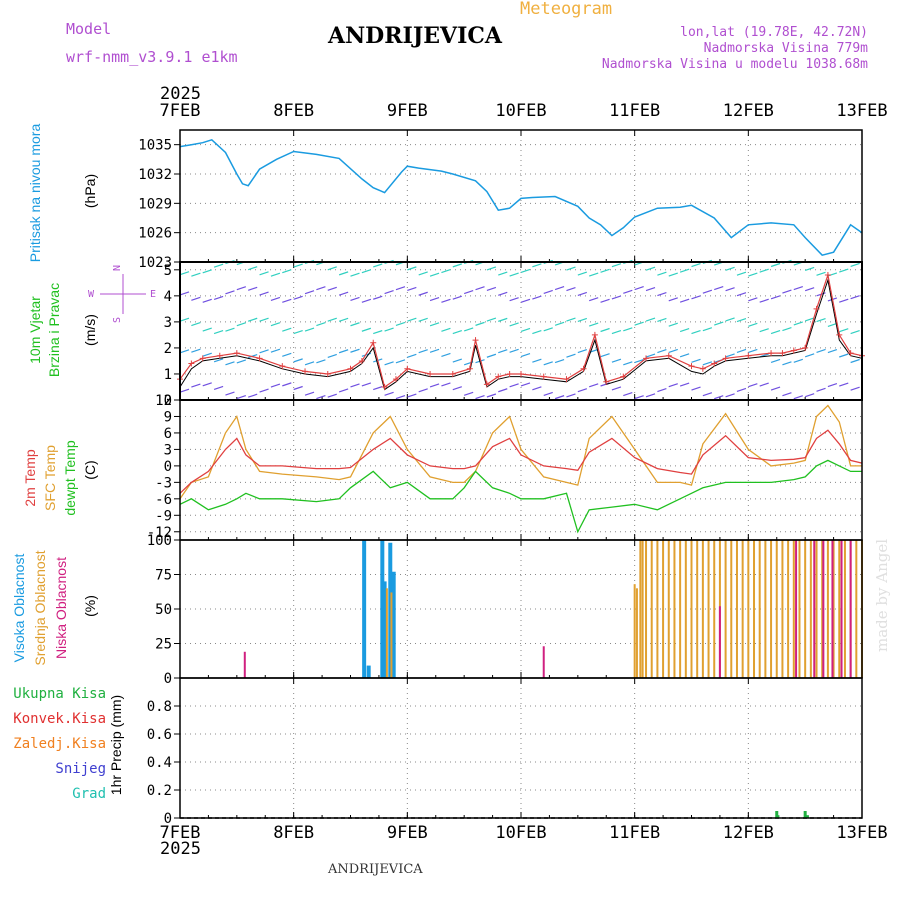  Describe the element at coordinates (163, 576) in the screenshot. I see `ytick-label: 75` at that location.